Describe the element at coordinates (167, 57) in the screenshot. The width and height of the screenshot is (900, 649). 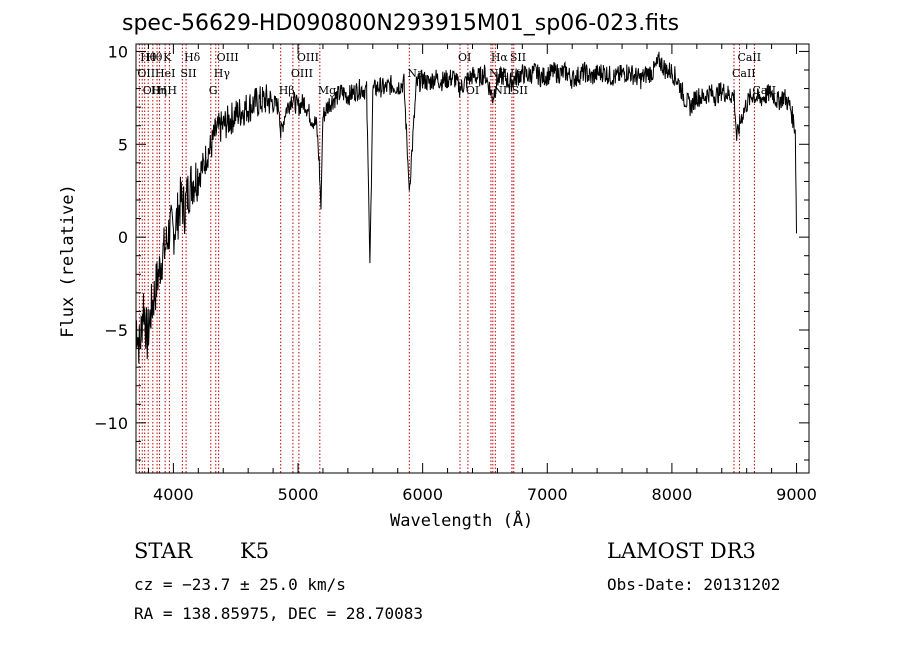
I see `line-marker-label: K` at that location.